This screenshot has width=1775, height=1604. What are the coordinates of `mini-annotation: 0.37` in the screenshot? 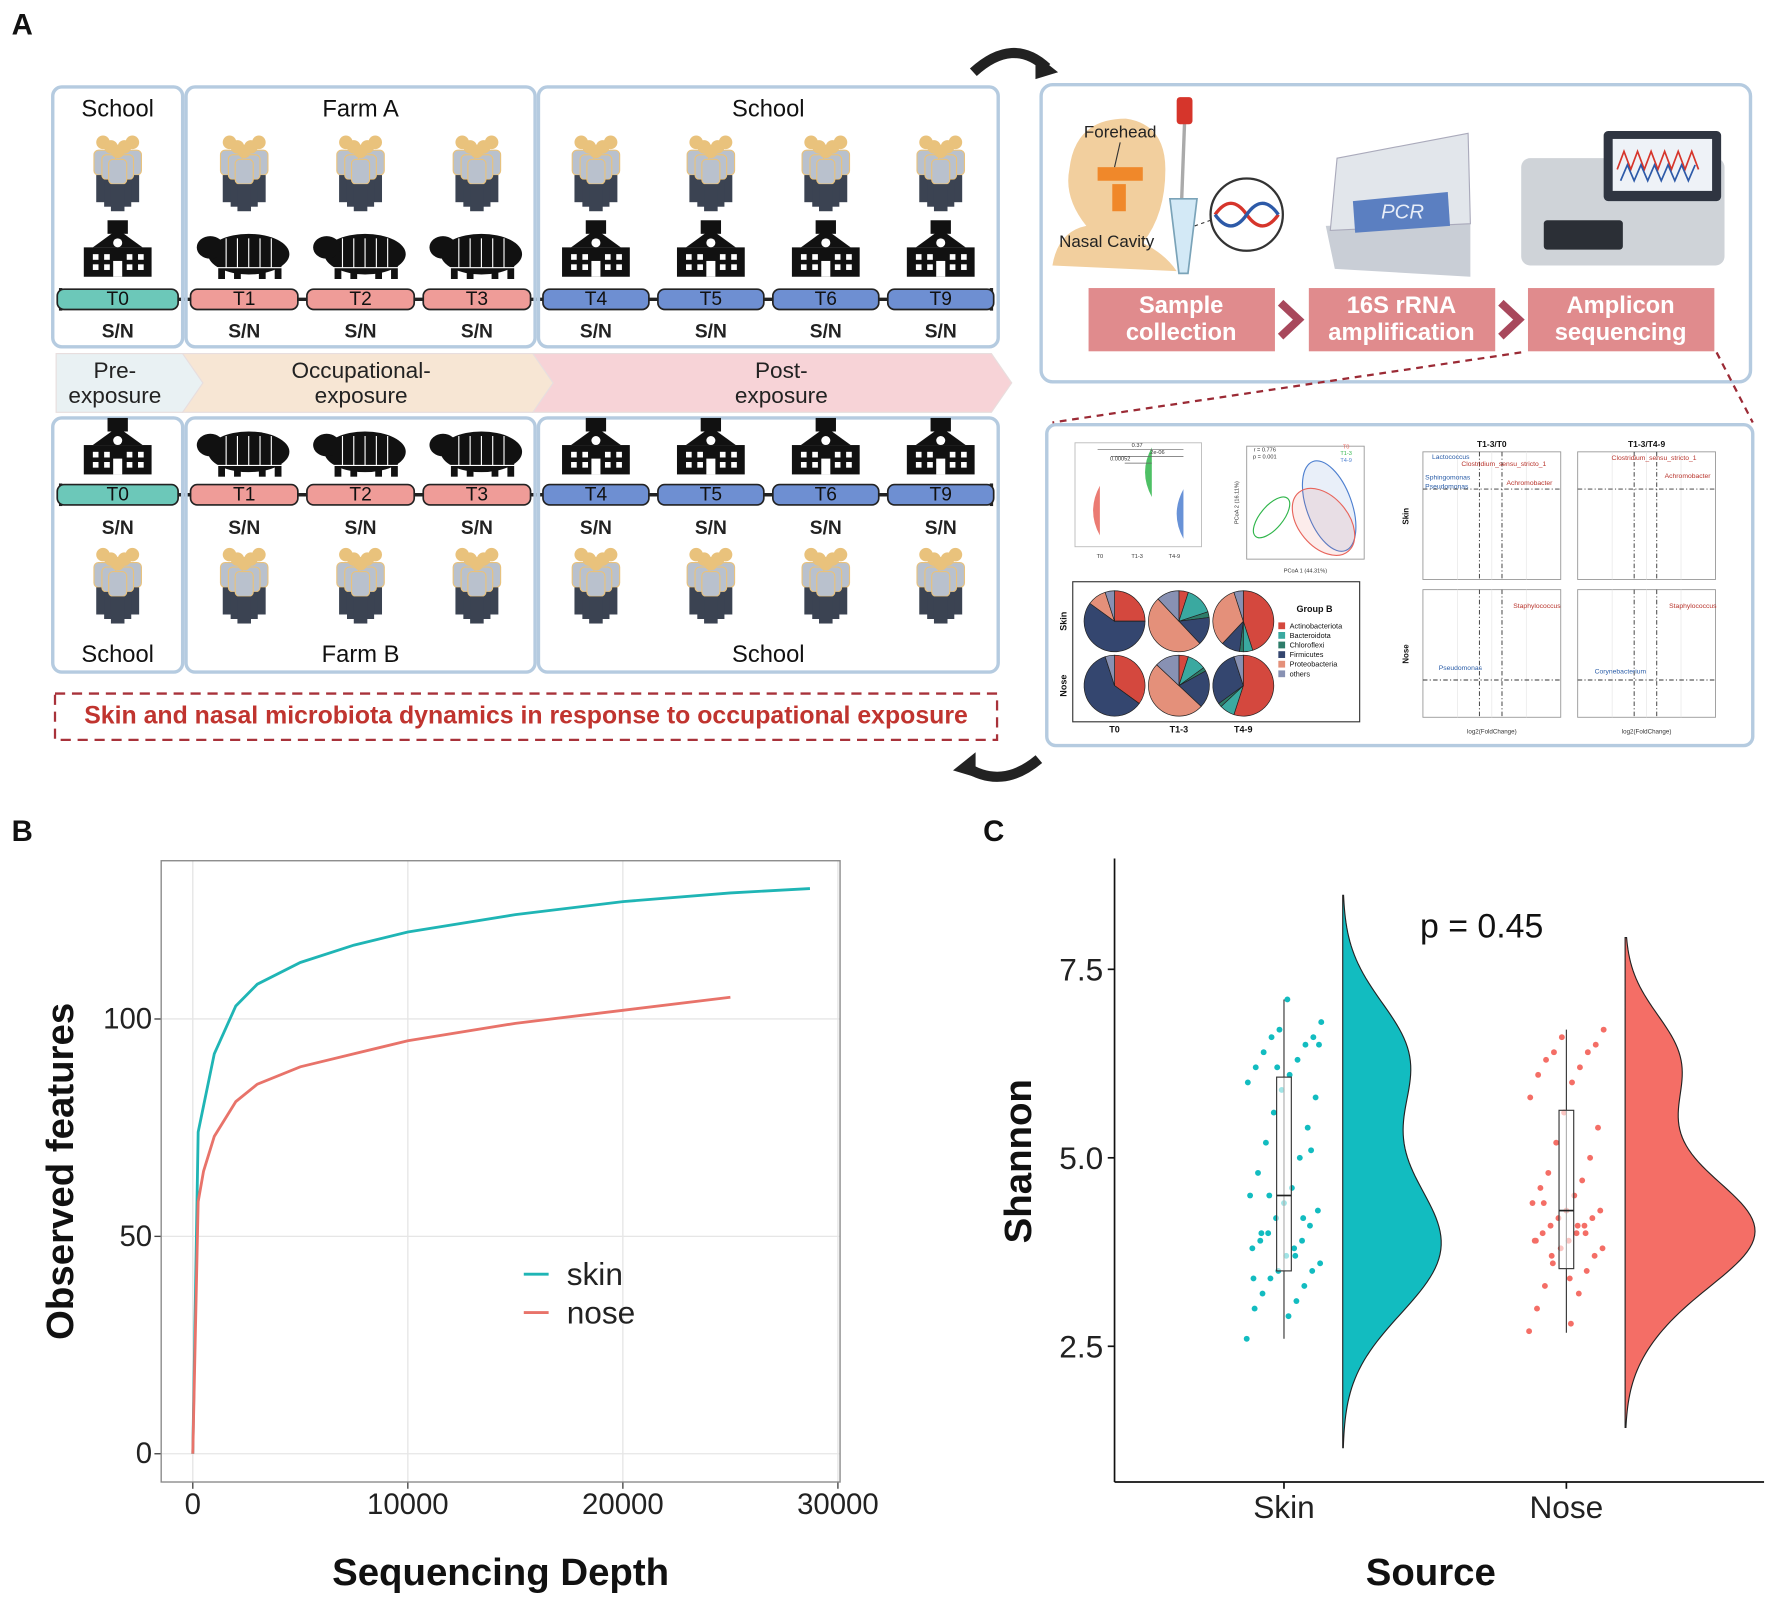 It's located at (1137, 446).